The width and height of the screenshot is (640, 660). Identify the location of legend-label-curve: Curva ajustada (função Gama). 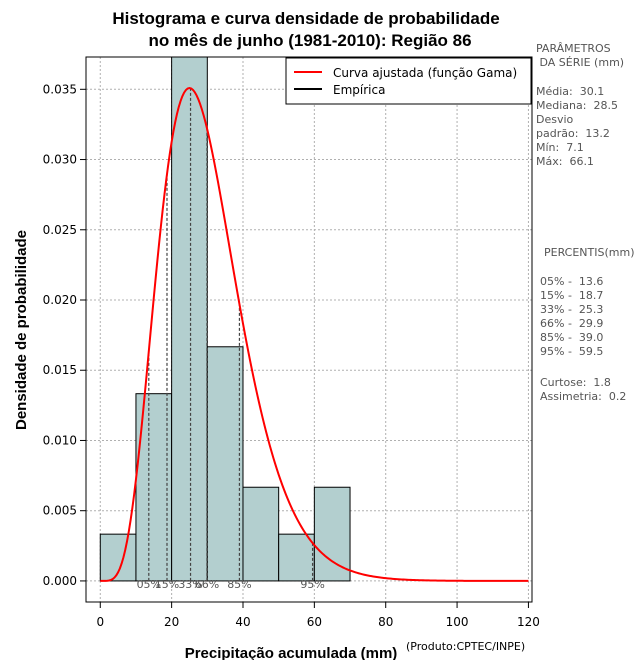
(425, 73).